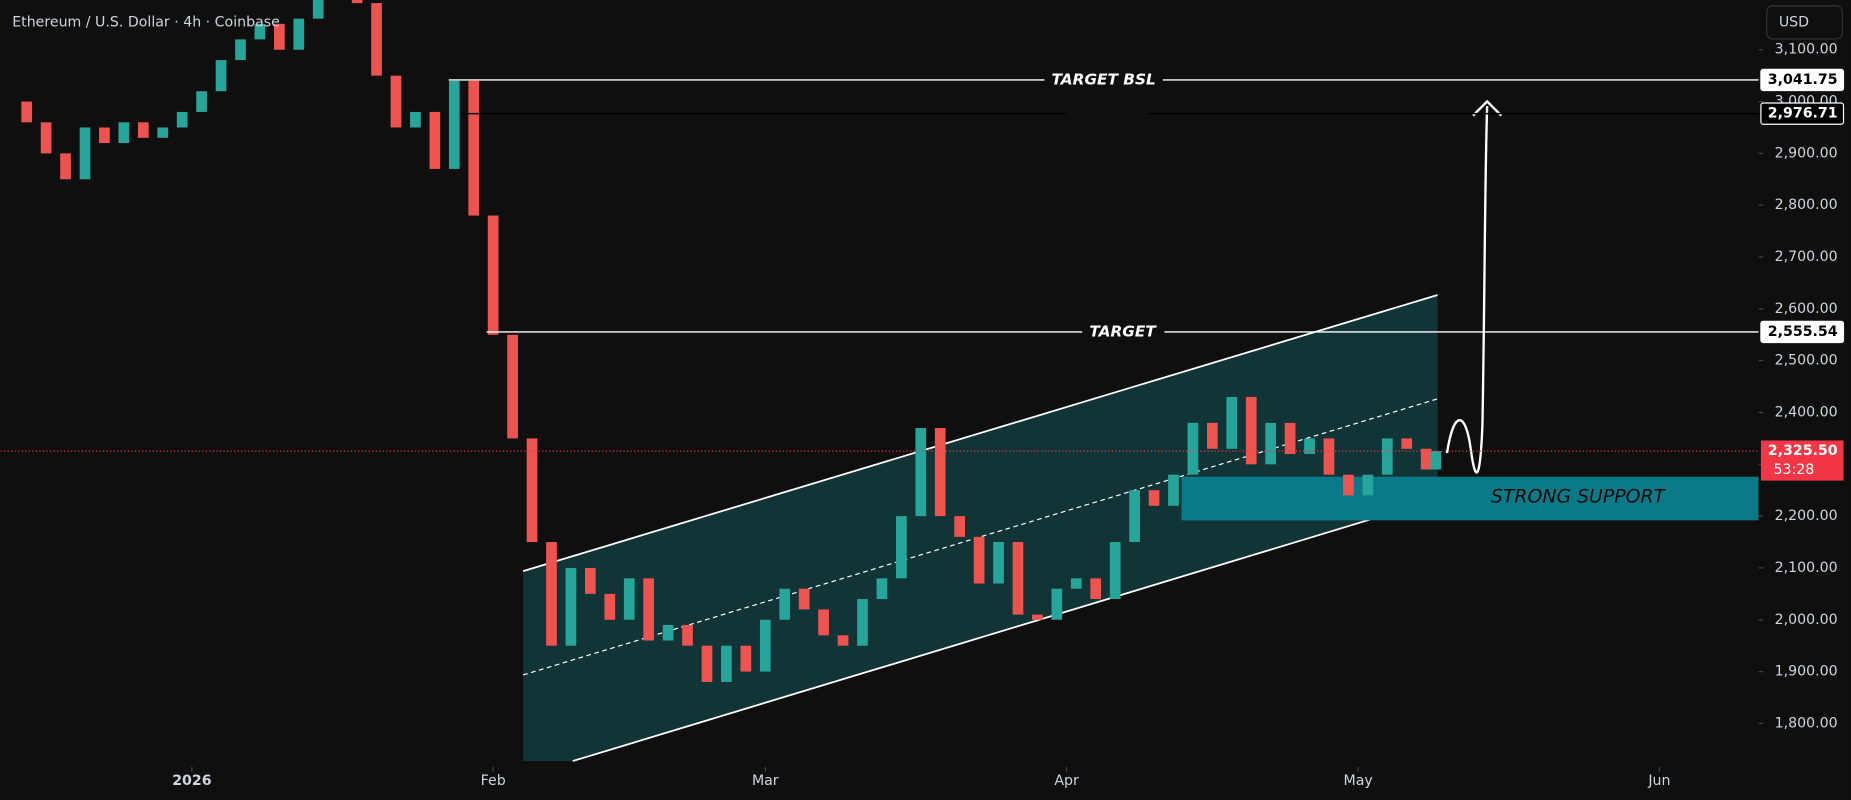  Describe the element at coordinates (1802, 460) in the screenshot. I see `current-price-box` at that location.